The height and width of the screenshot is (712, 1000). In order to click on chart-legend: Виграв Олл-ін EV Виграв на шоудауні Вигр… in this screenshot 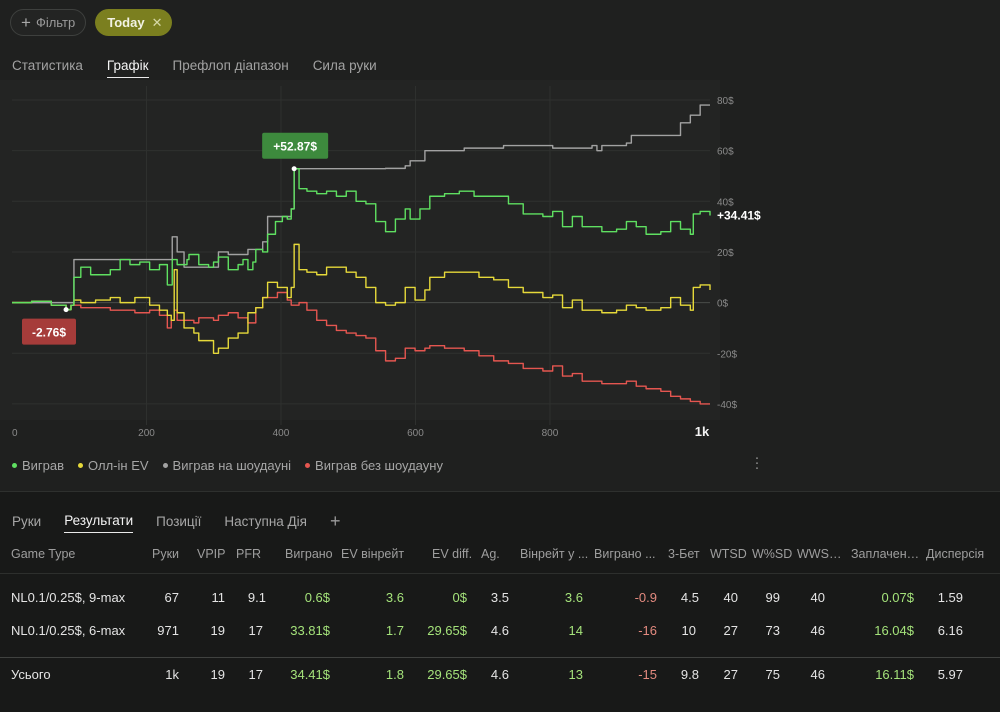, I will do `click(227, 465)`.